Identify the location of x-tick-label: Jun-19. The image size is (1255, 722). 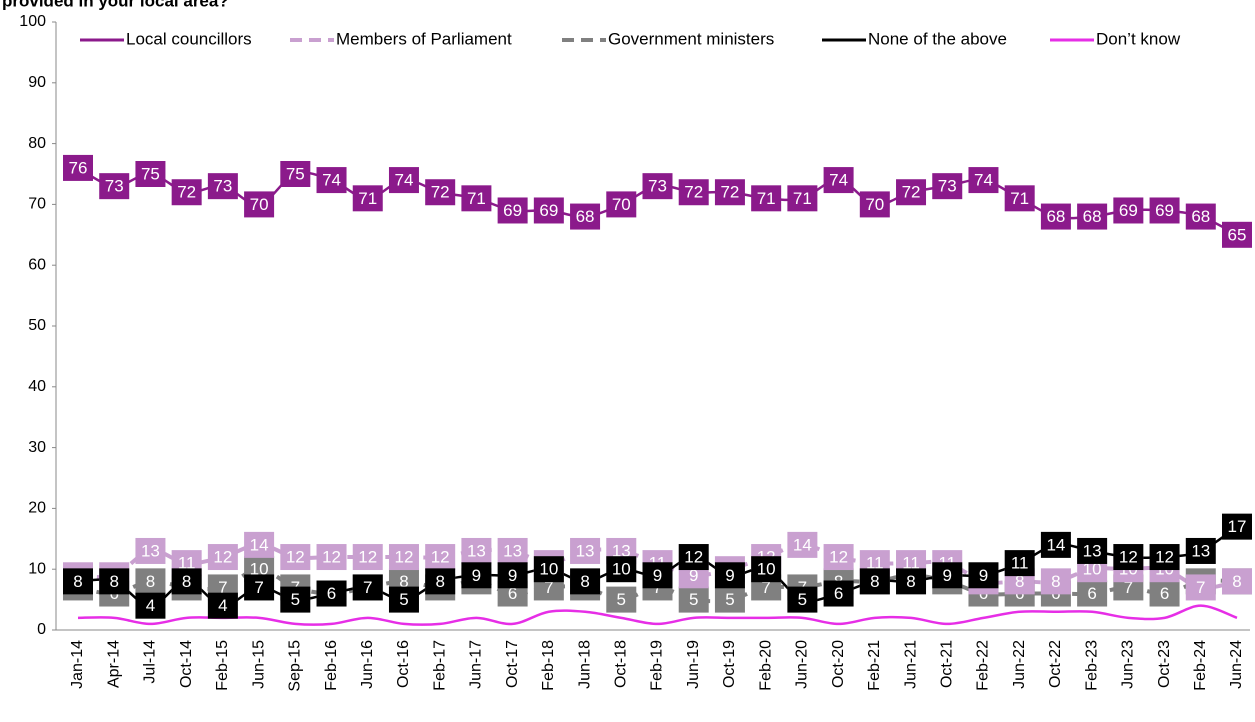
(693, 664).